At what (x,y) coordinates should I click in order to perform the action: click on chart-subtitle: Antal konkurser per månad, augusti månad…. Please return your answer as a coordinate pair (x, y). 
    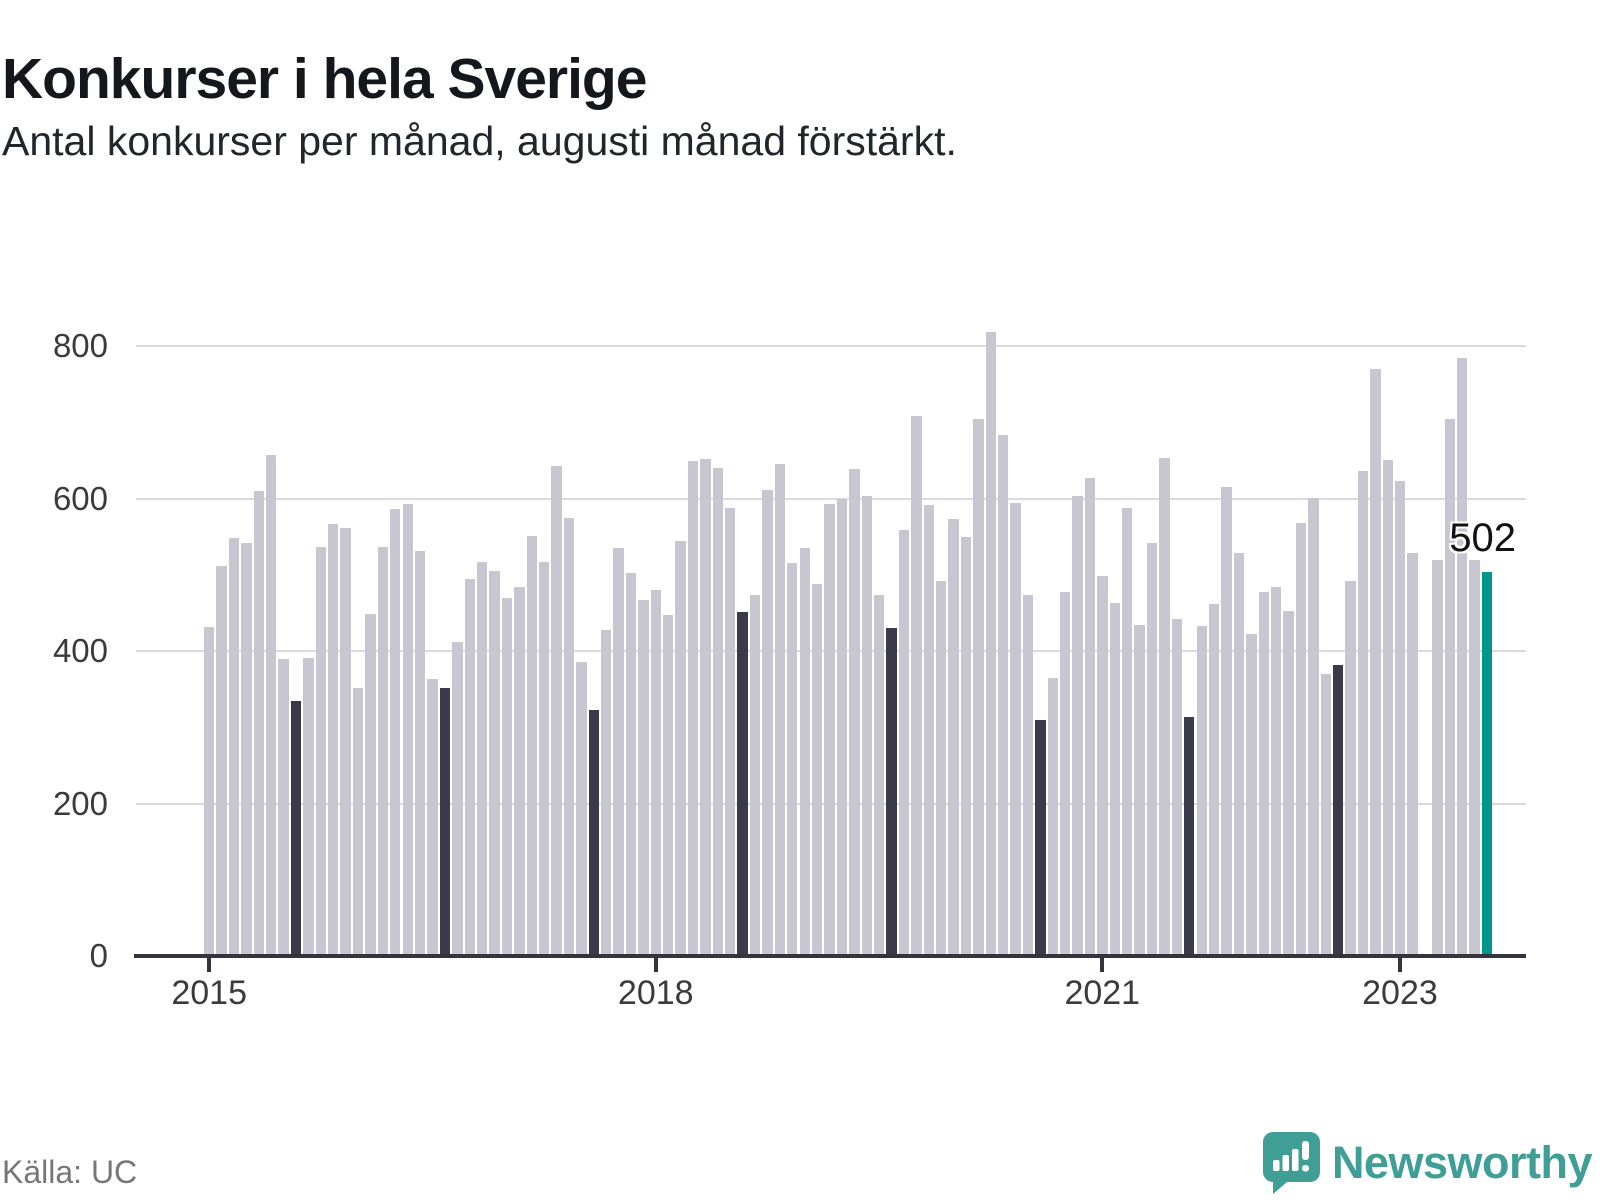
    Looking at the image, I should click on (479, 141).